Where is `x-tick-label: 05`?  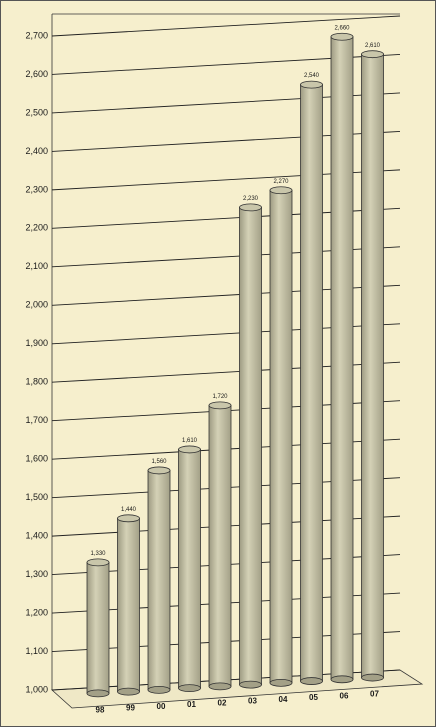 x-tick-label: 05 is located at coordinates (313, 697).